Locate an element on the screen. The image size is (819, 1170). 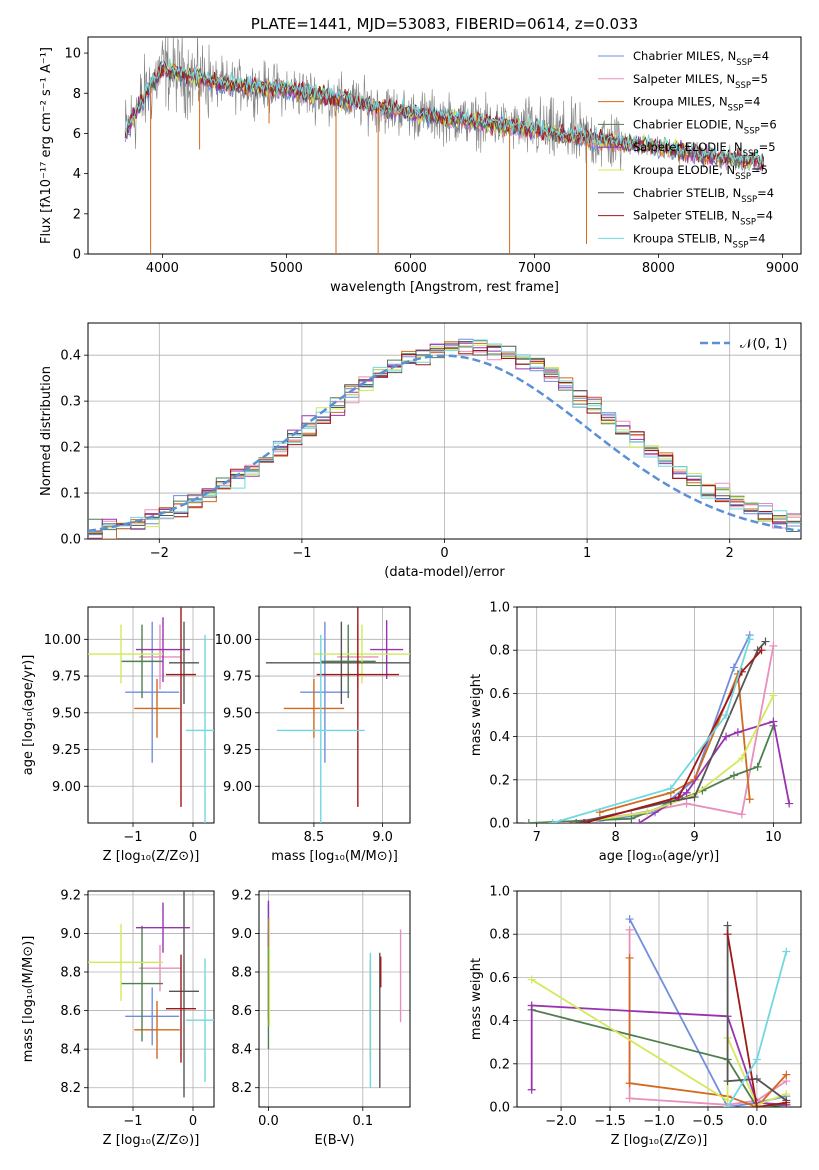
x-axis-label: (data-model)/error is located at coordinates (444, 572).